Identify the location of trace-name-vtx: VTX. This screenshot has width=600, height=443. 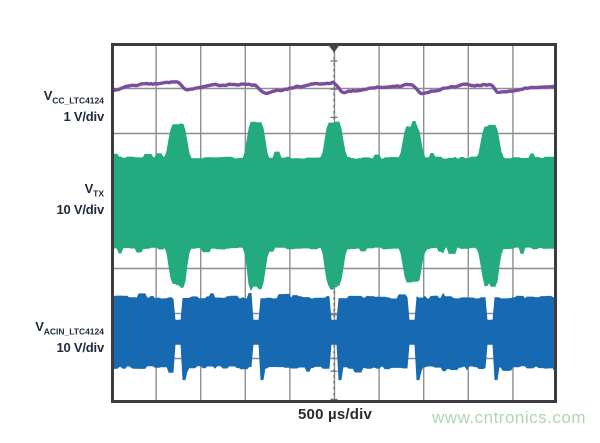
(94, 190).